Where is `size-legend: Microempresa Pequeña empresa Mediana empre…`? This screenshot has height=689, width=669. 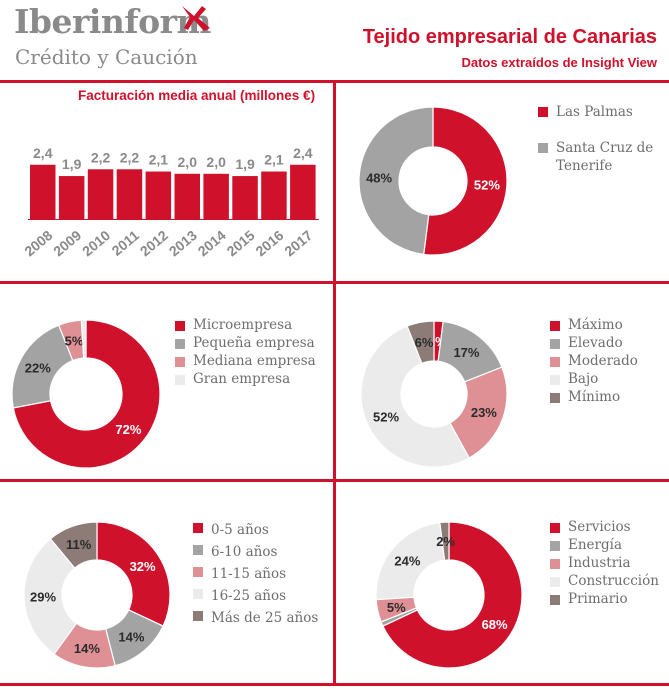 size-legend: Microempresa Pequeña empresa Mediana empre… is located at coordinates (250, 353).